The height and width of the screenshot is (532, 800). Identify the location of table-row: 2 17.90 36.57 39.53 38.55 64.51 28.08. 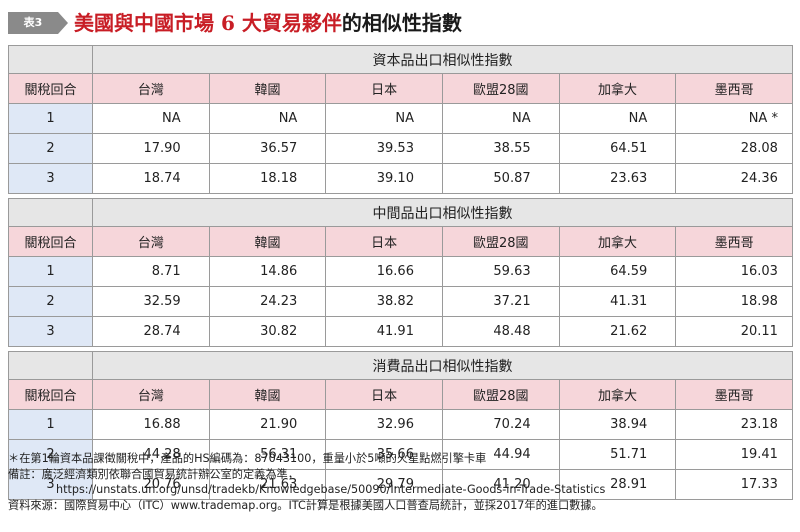
(400, 148).